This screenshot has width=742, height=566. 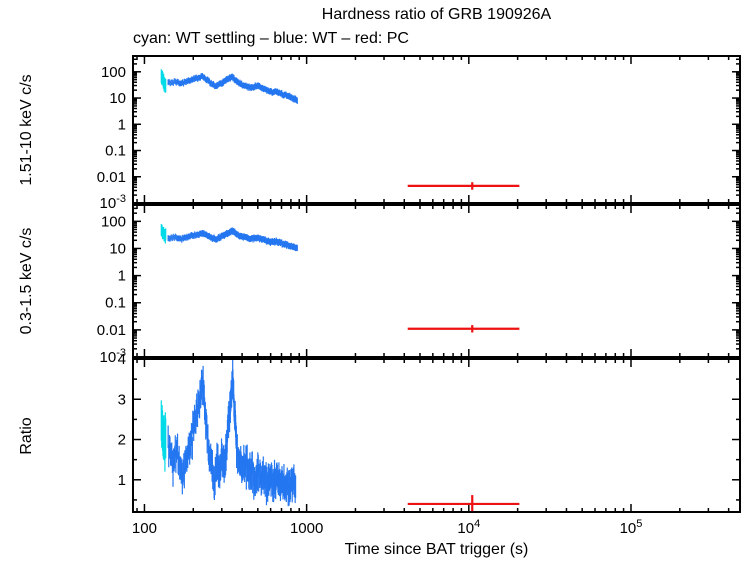 I want to click on y-tick-label: 4, so click(x=122, y=359).